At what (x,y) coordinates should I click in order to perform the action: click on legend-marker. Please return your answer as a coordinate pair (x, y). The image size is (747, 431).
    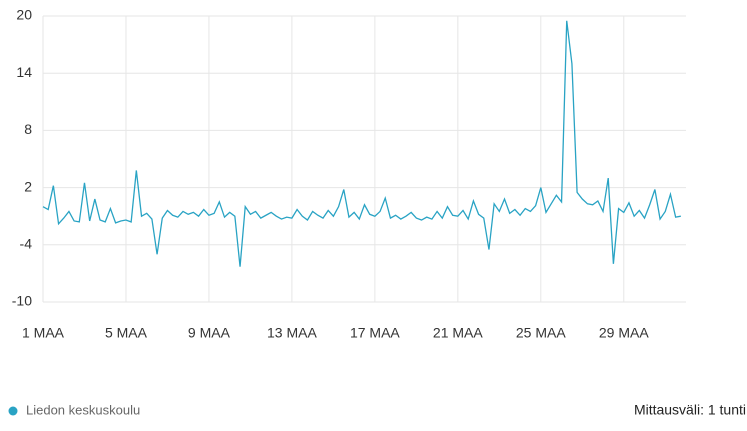
    Looking at the image, I should click on (13, 411).